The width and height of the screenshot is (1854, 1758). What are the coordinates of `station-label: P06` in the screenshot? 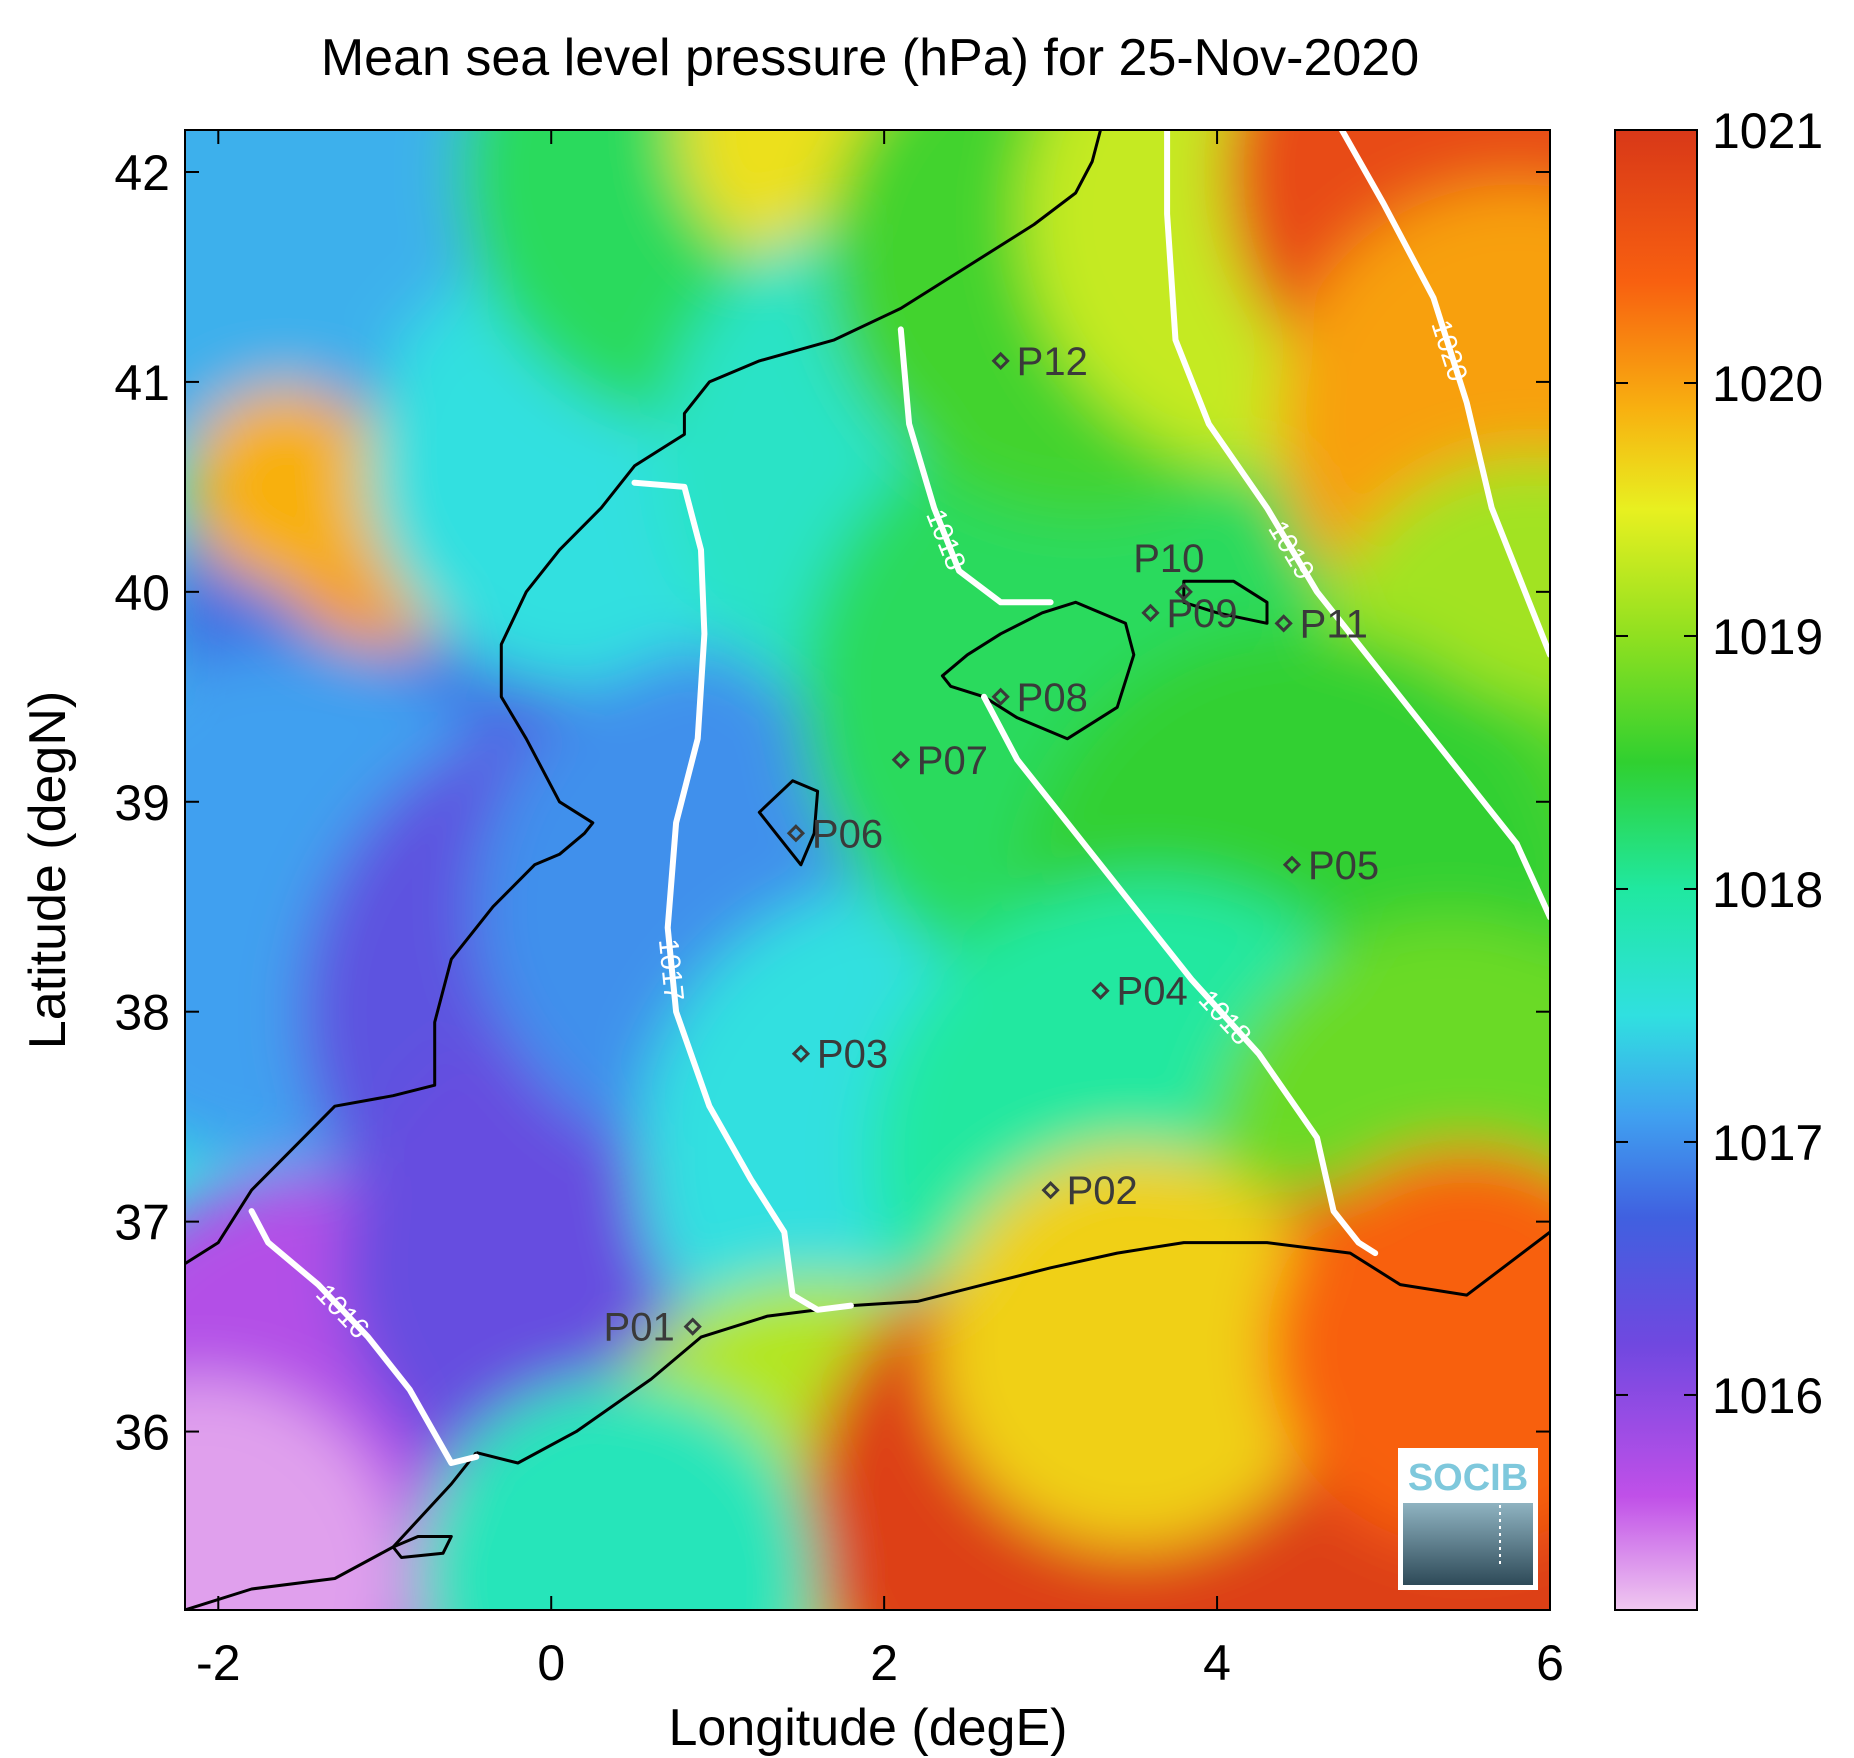 It's located at (847, 834).